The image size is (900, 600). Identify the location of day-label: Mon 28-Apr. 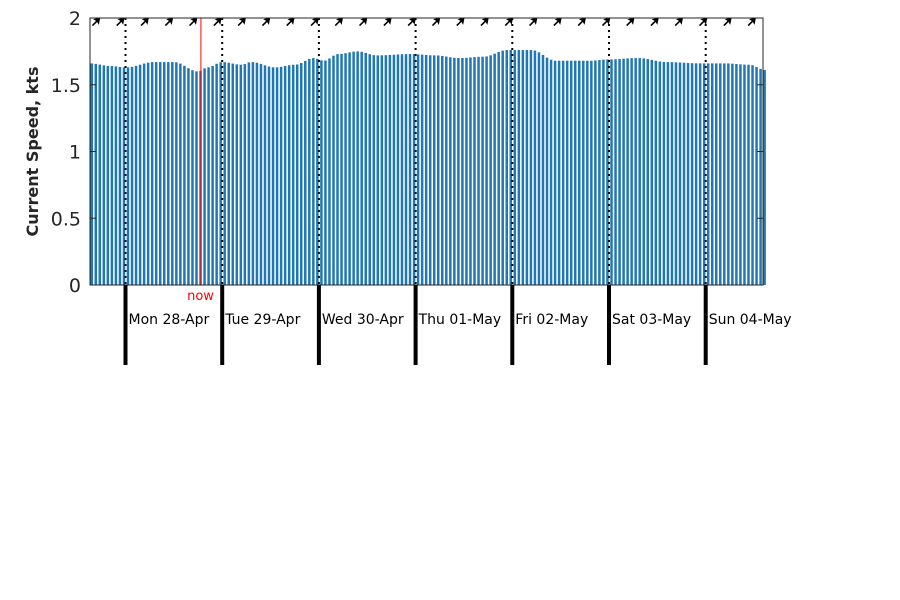
(169, 320).